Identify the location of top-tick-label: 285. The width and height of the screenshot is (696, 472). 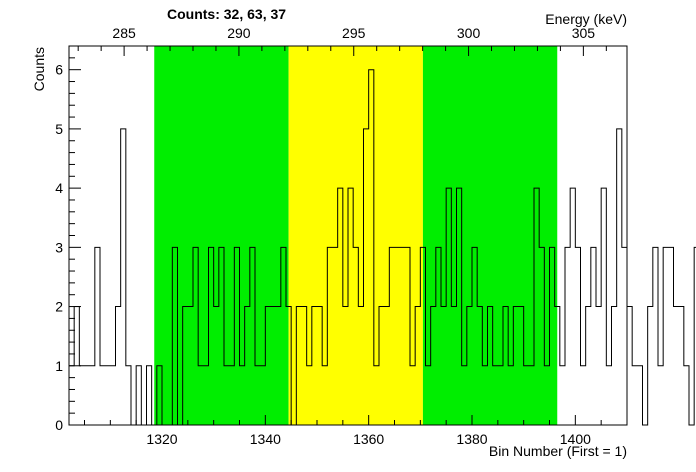
(124, 33).